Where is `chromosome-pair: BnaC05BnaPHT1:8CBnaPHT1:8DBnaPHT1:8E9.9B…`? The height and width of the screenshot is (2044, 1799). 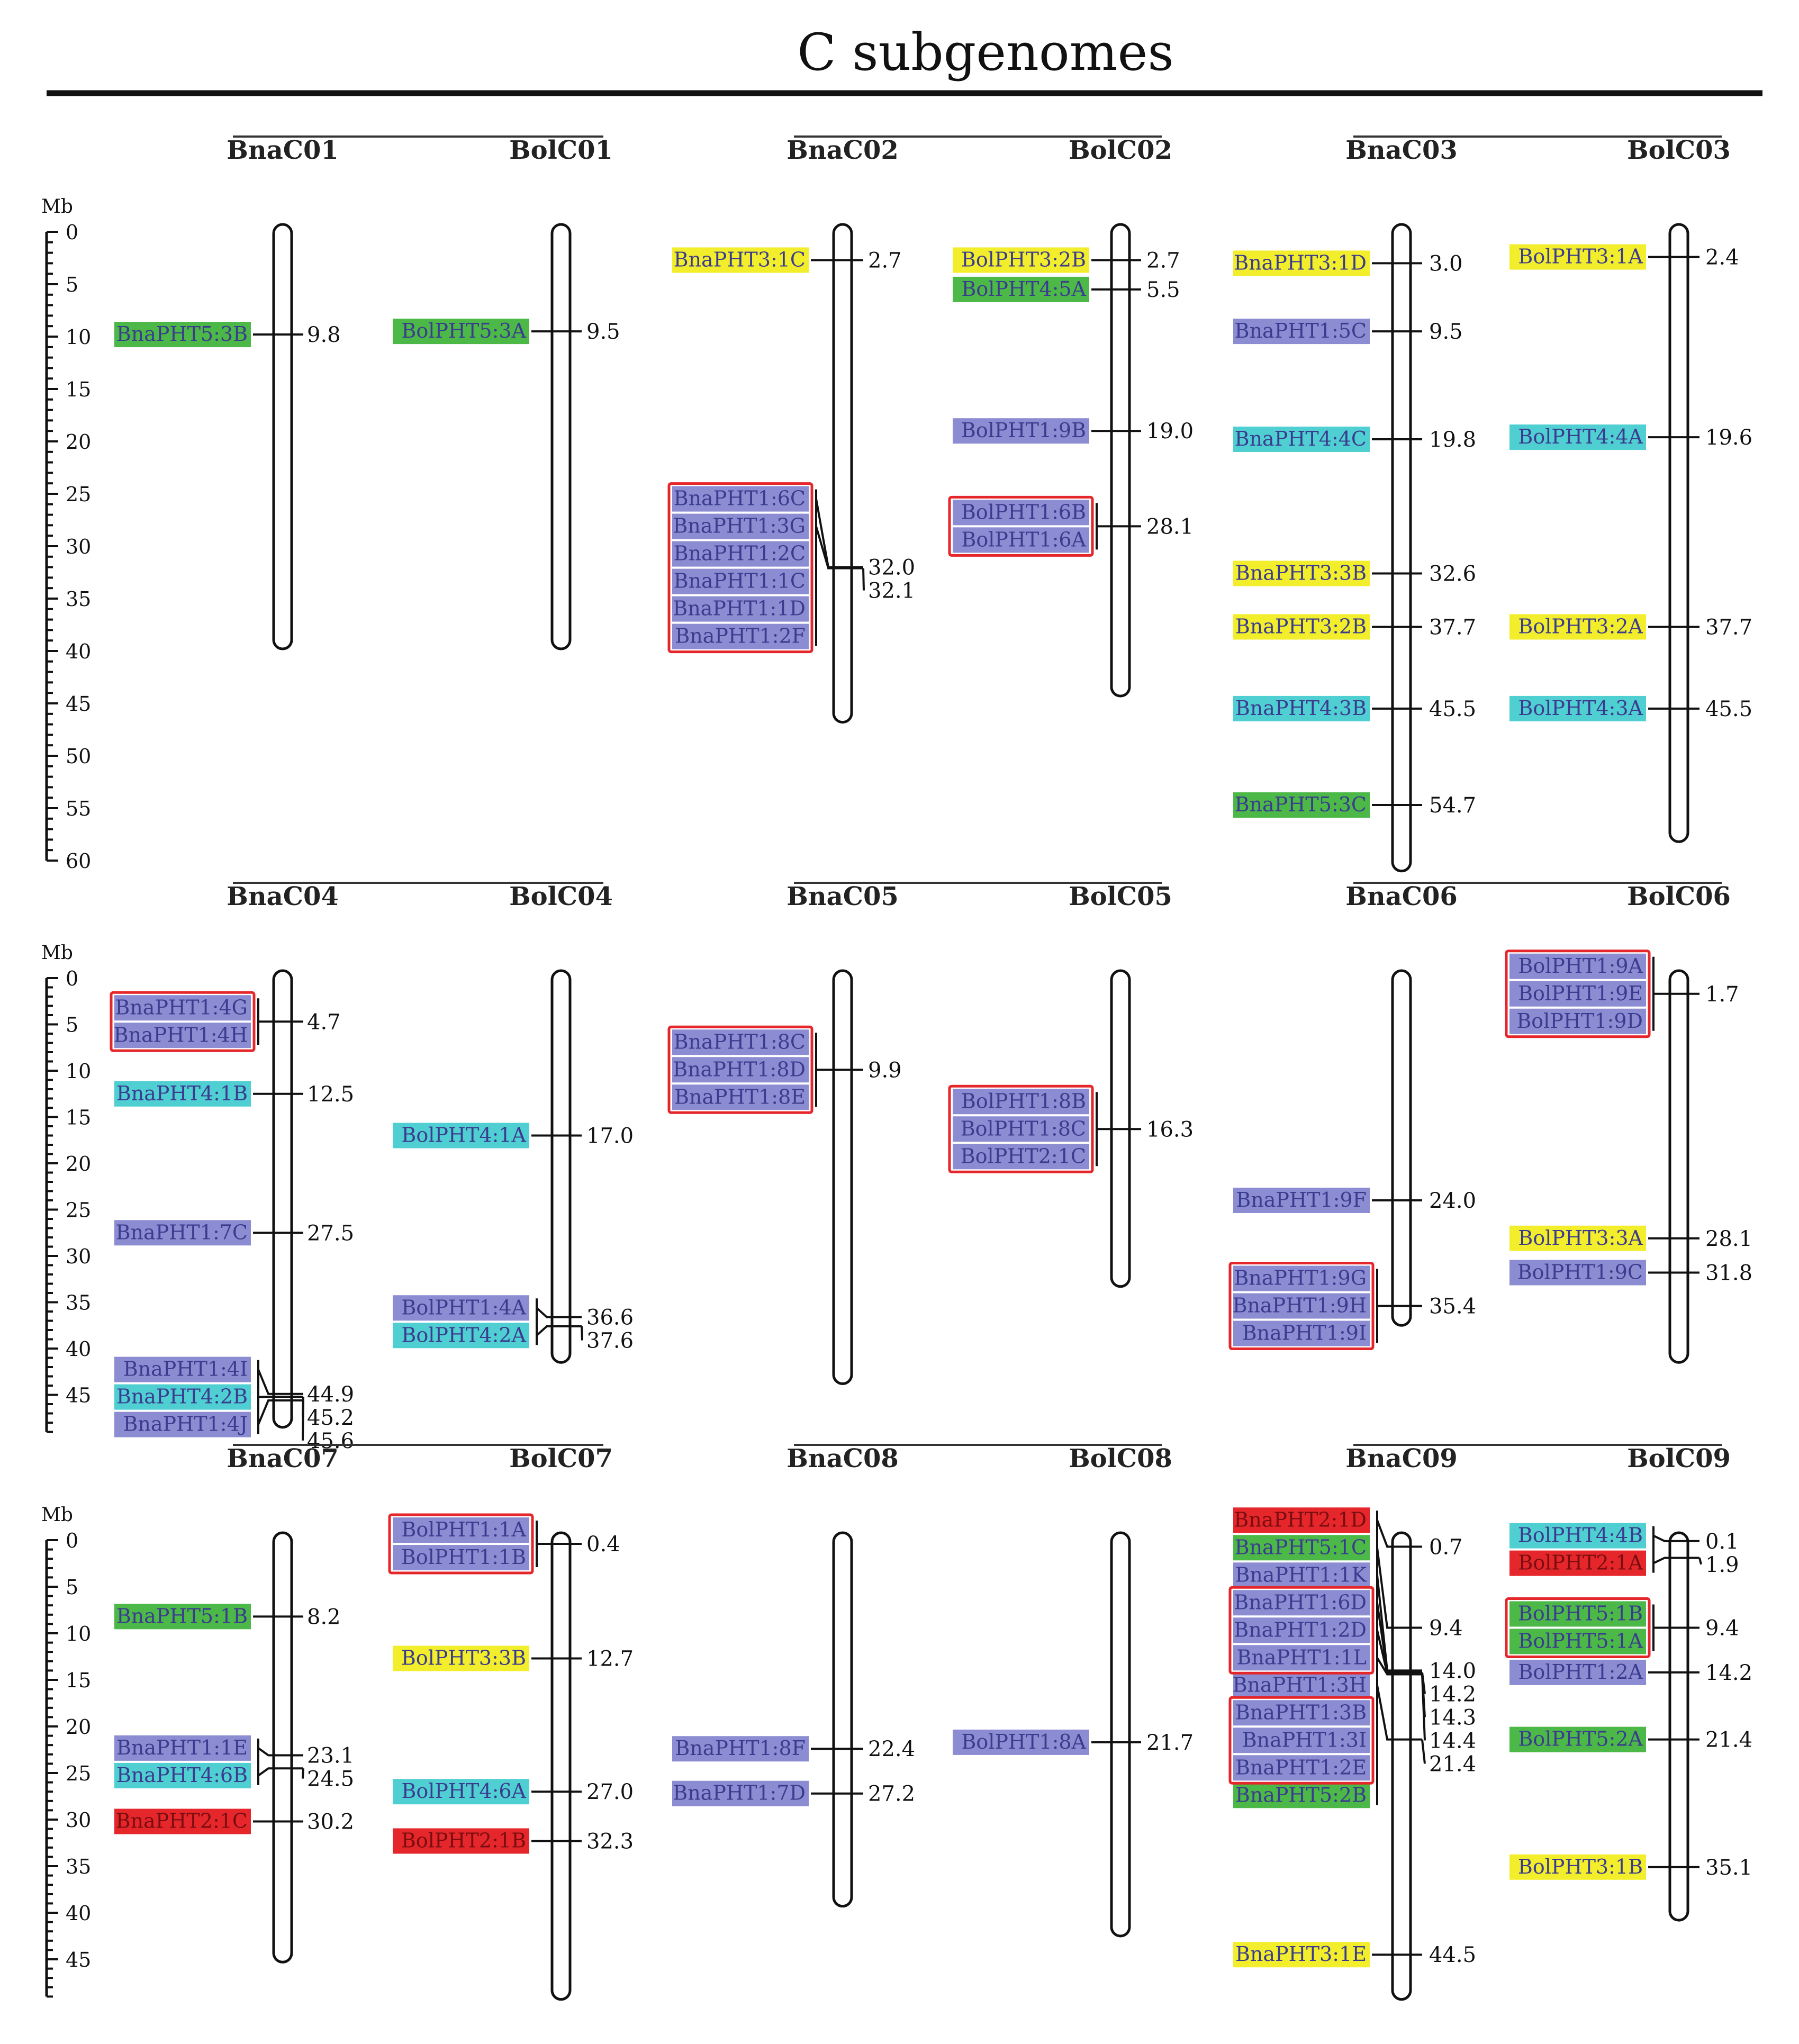
chromosome-pair: BnaC05BnaPHT1:8CBnaPHT1:8DBnaPHT1:8E9.9B… is located at coordinates (930, 1133).